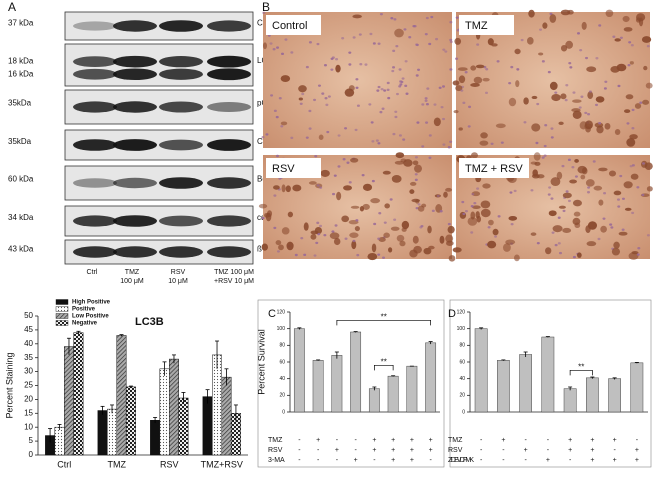 The width and height of the screenshot is (653, 477). What do you see at coordinates (281, 312) in the screenshot?
I see `y-tick-label: 120` at bounding box center [281, 312].